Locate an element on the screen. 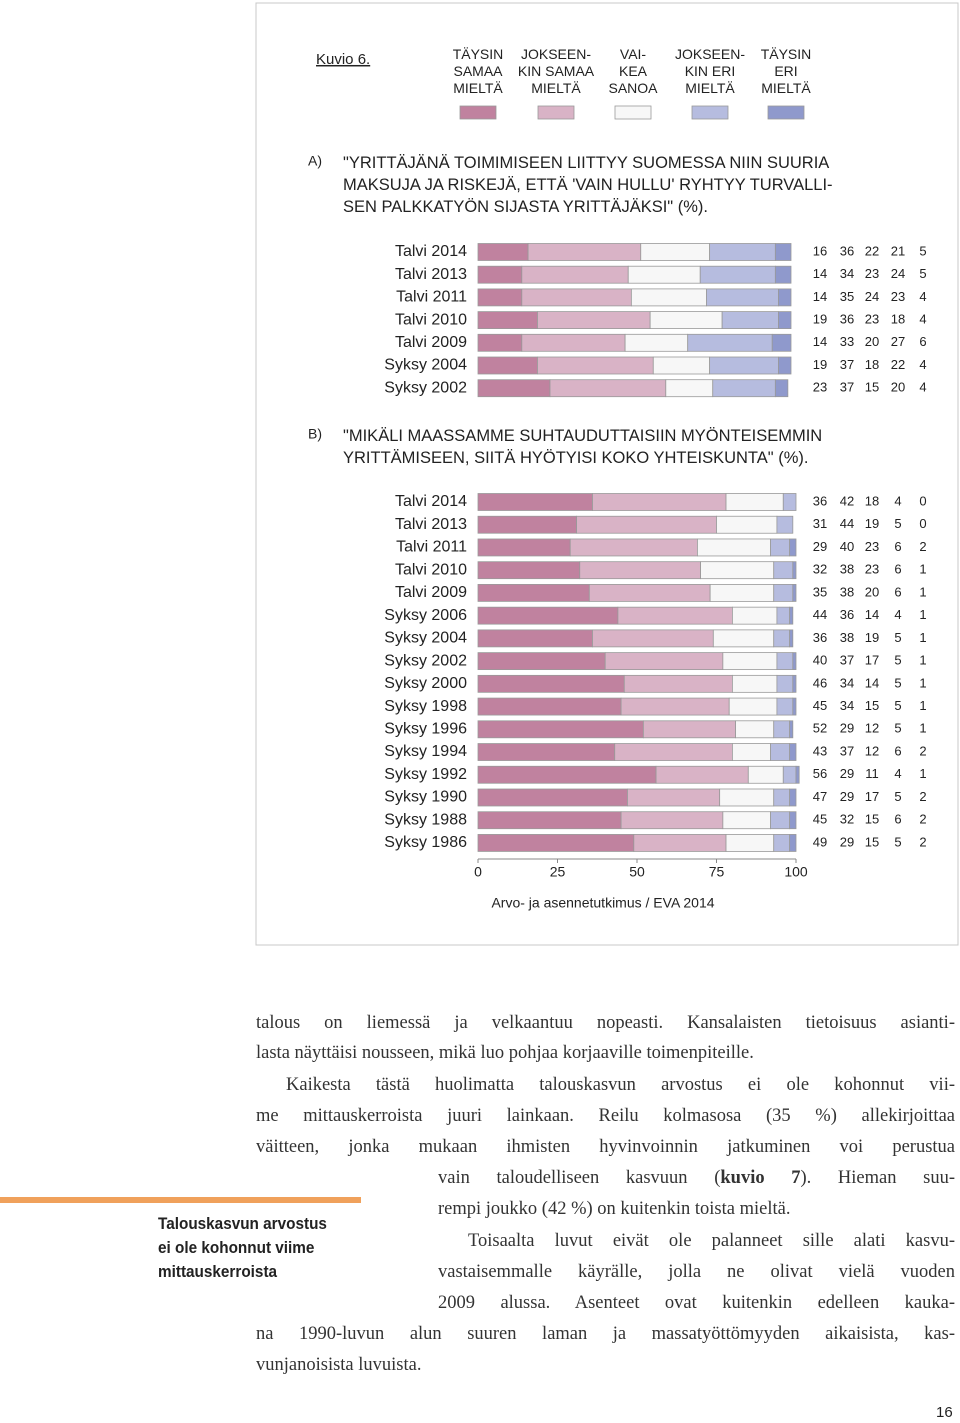 The width and height of the screenshot is (960, 1423). value-label: 40 is located at coordinates (820, 660).